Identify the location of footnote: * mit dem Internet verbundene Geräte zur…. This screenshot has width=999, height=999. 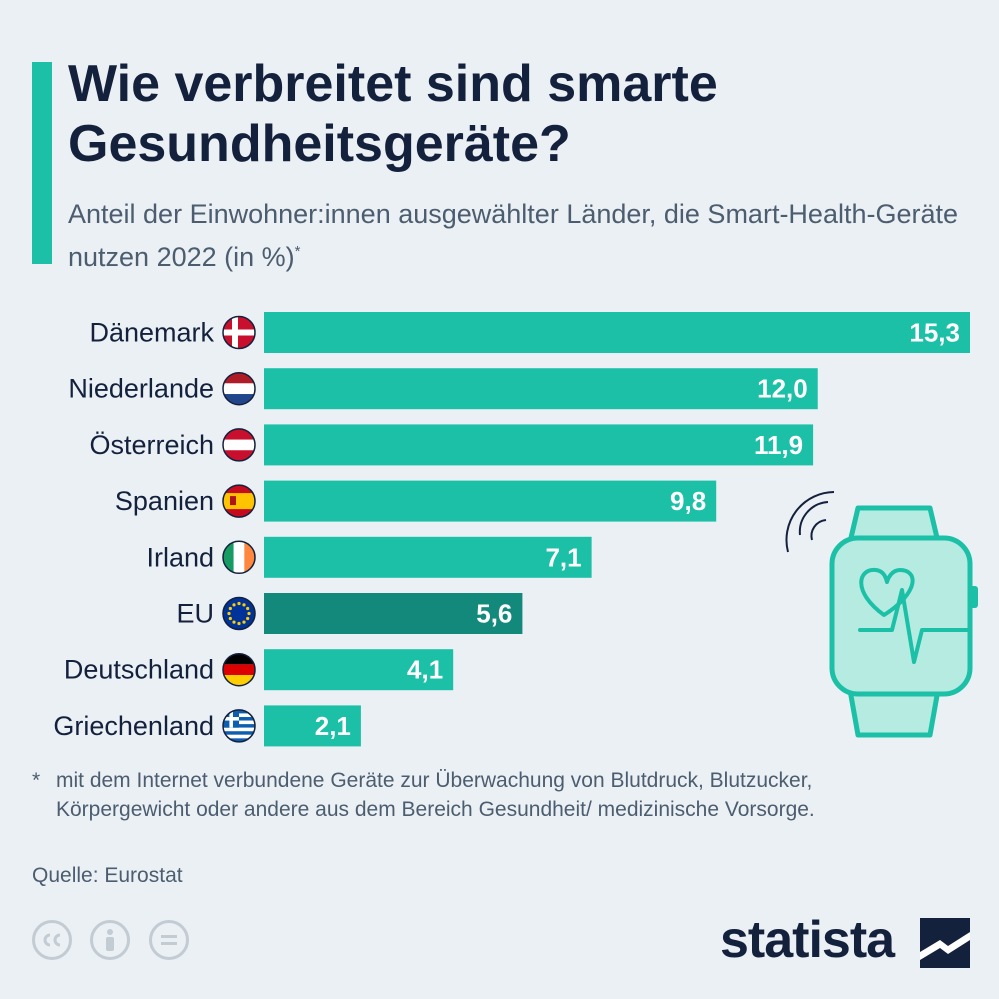
(472, 795).